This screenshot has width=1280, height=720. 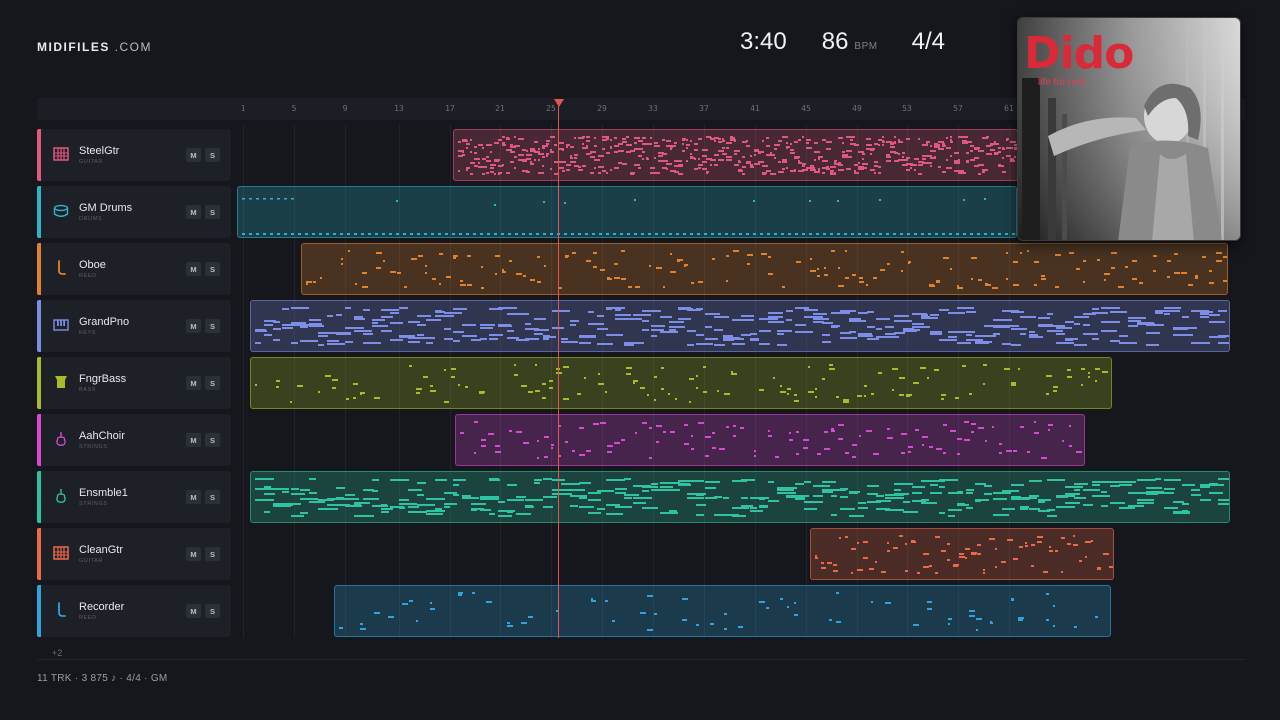 What do you see at coordinates (134, 155) in the screenshot?
I see `track-header: SteelGtr GUITAR M S` at bounding box center [134, 155].